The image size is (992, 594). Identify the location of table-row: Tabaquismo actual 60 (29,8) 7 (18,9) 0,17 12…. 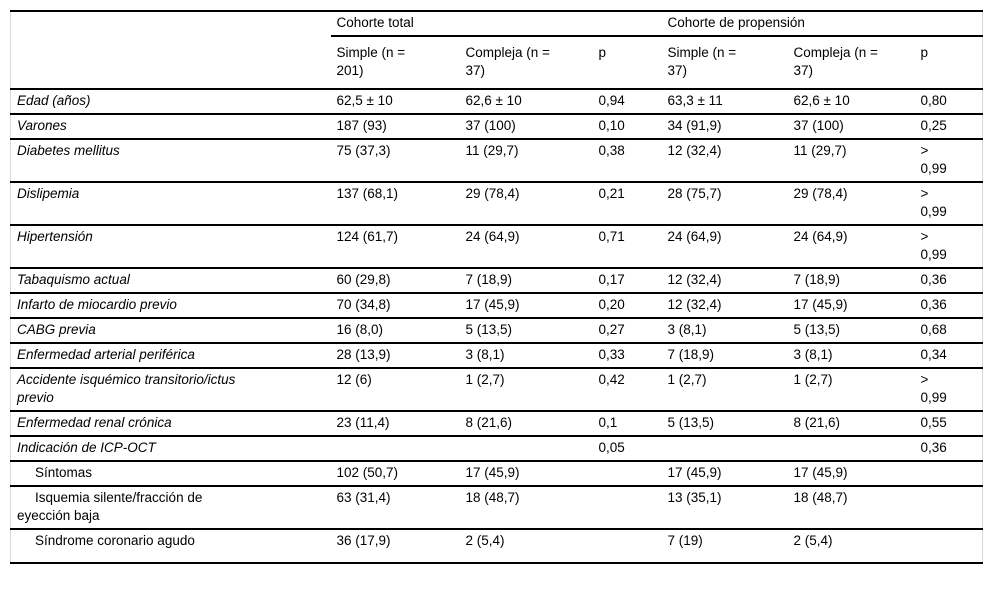
(496, 281).